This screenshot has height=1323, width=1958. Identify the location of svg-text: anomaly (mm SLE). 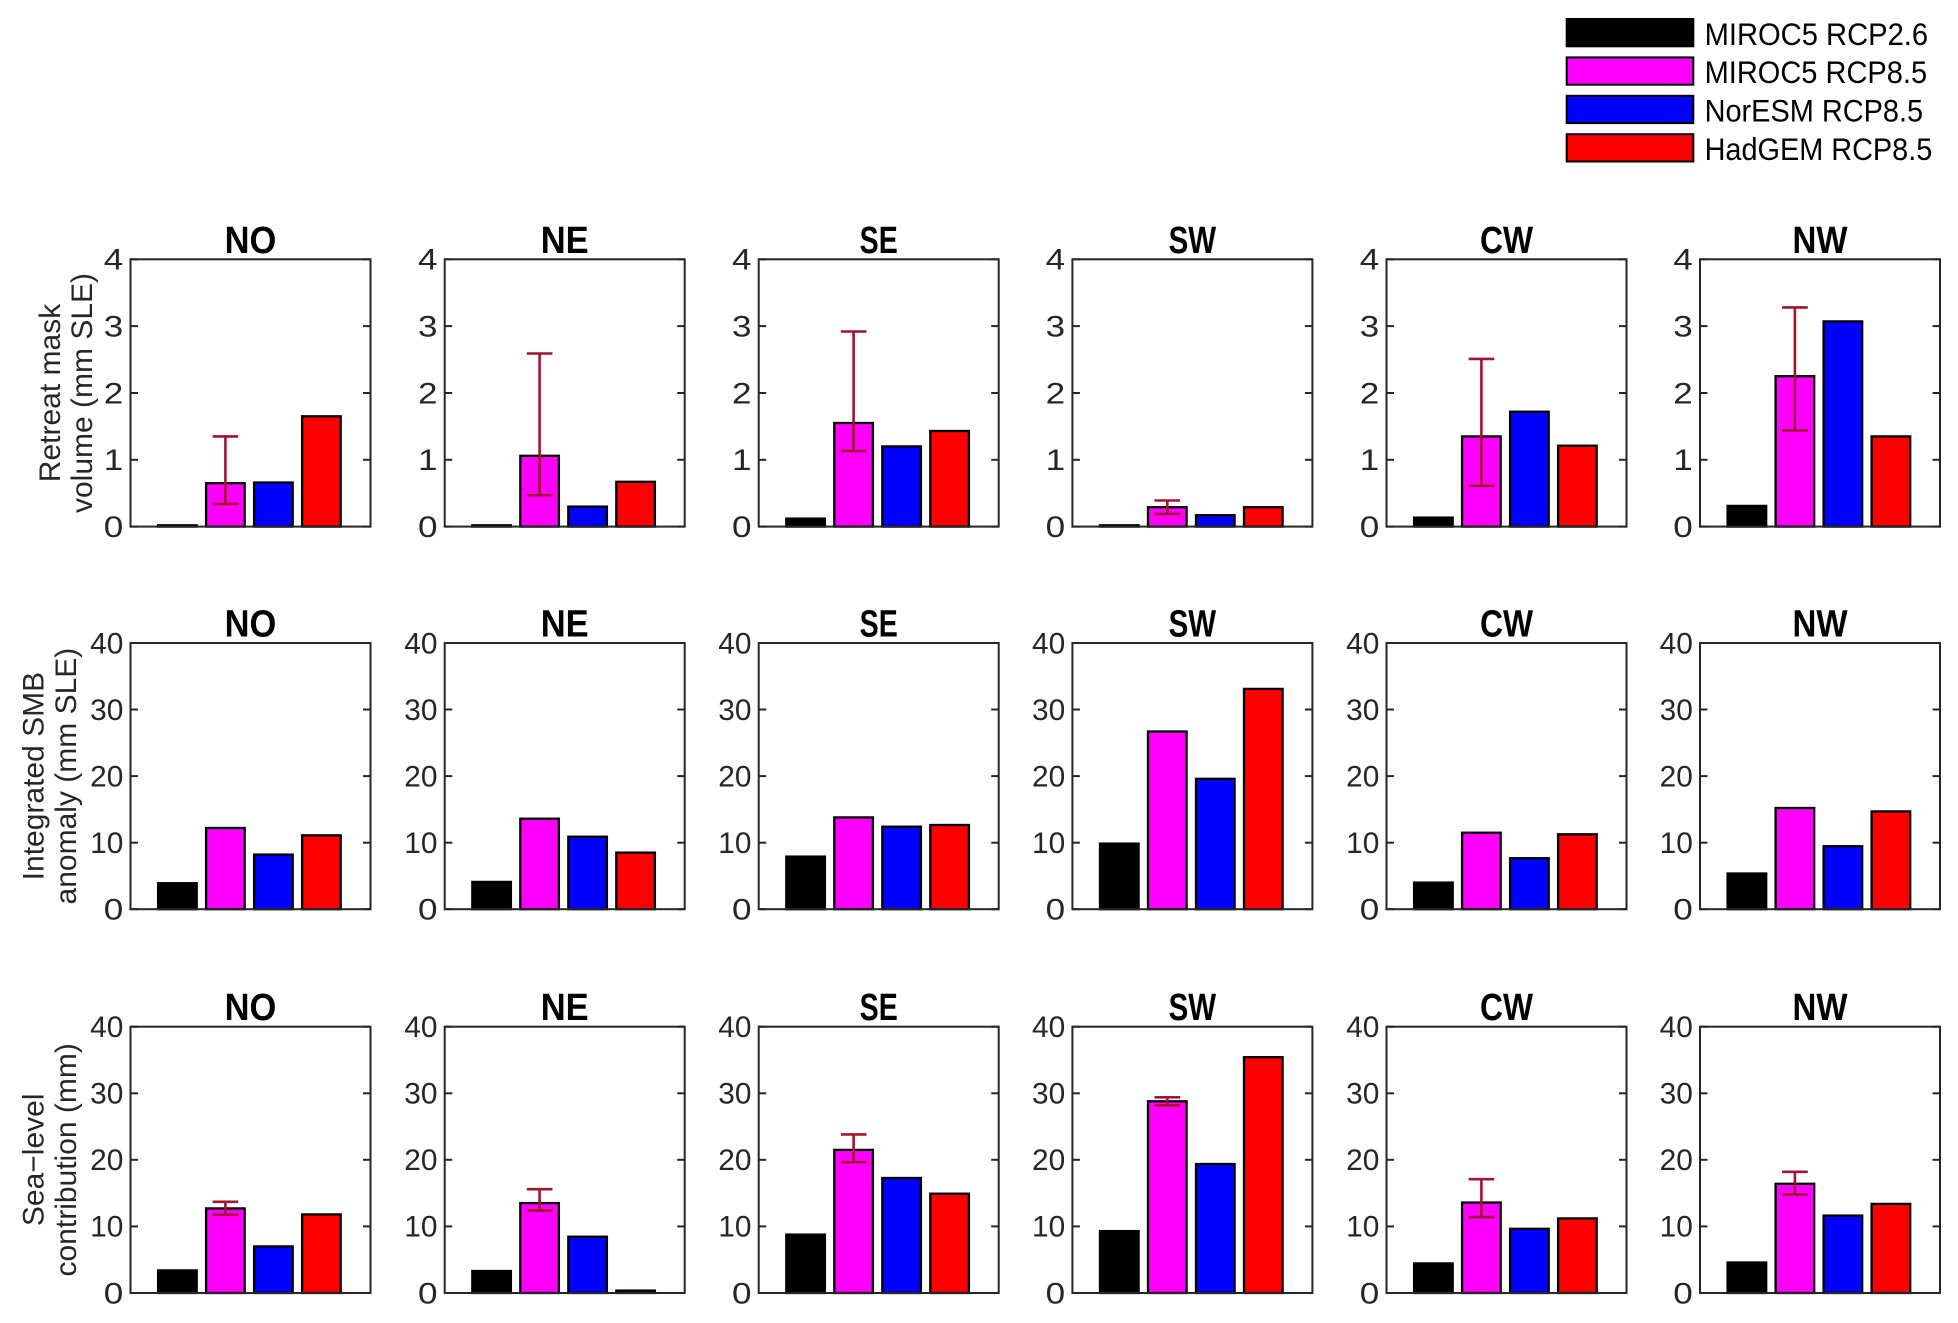
(66, 776).